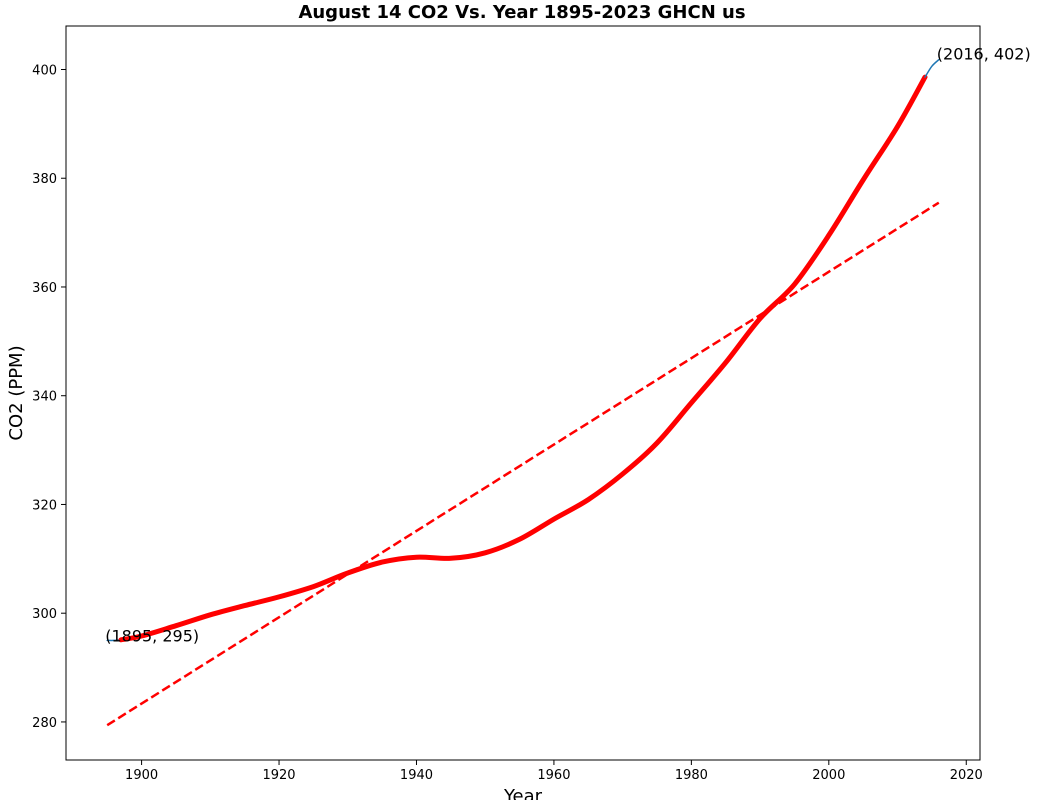  I want to click on x-tick-label: 2020, so click(966, 775).